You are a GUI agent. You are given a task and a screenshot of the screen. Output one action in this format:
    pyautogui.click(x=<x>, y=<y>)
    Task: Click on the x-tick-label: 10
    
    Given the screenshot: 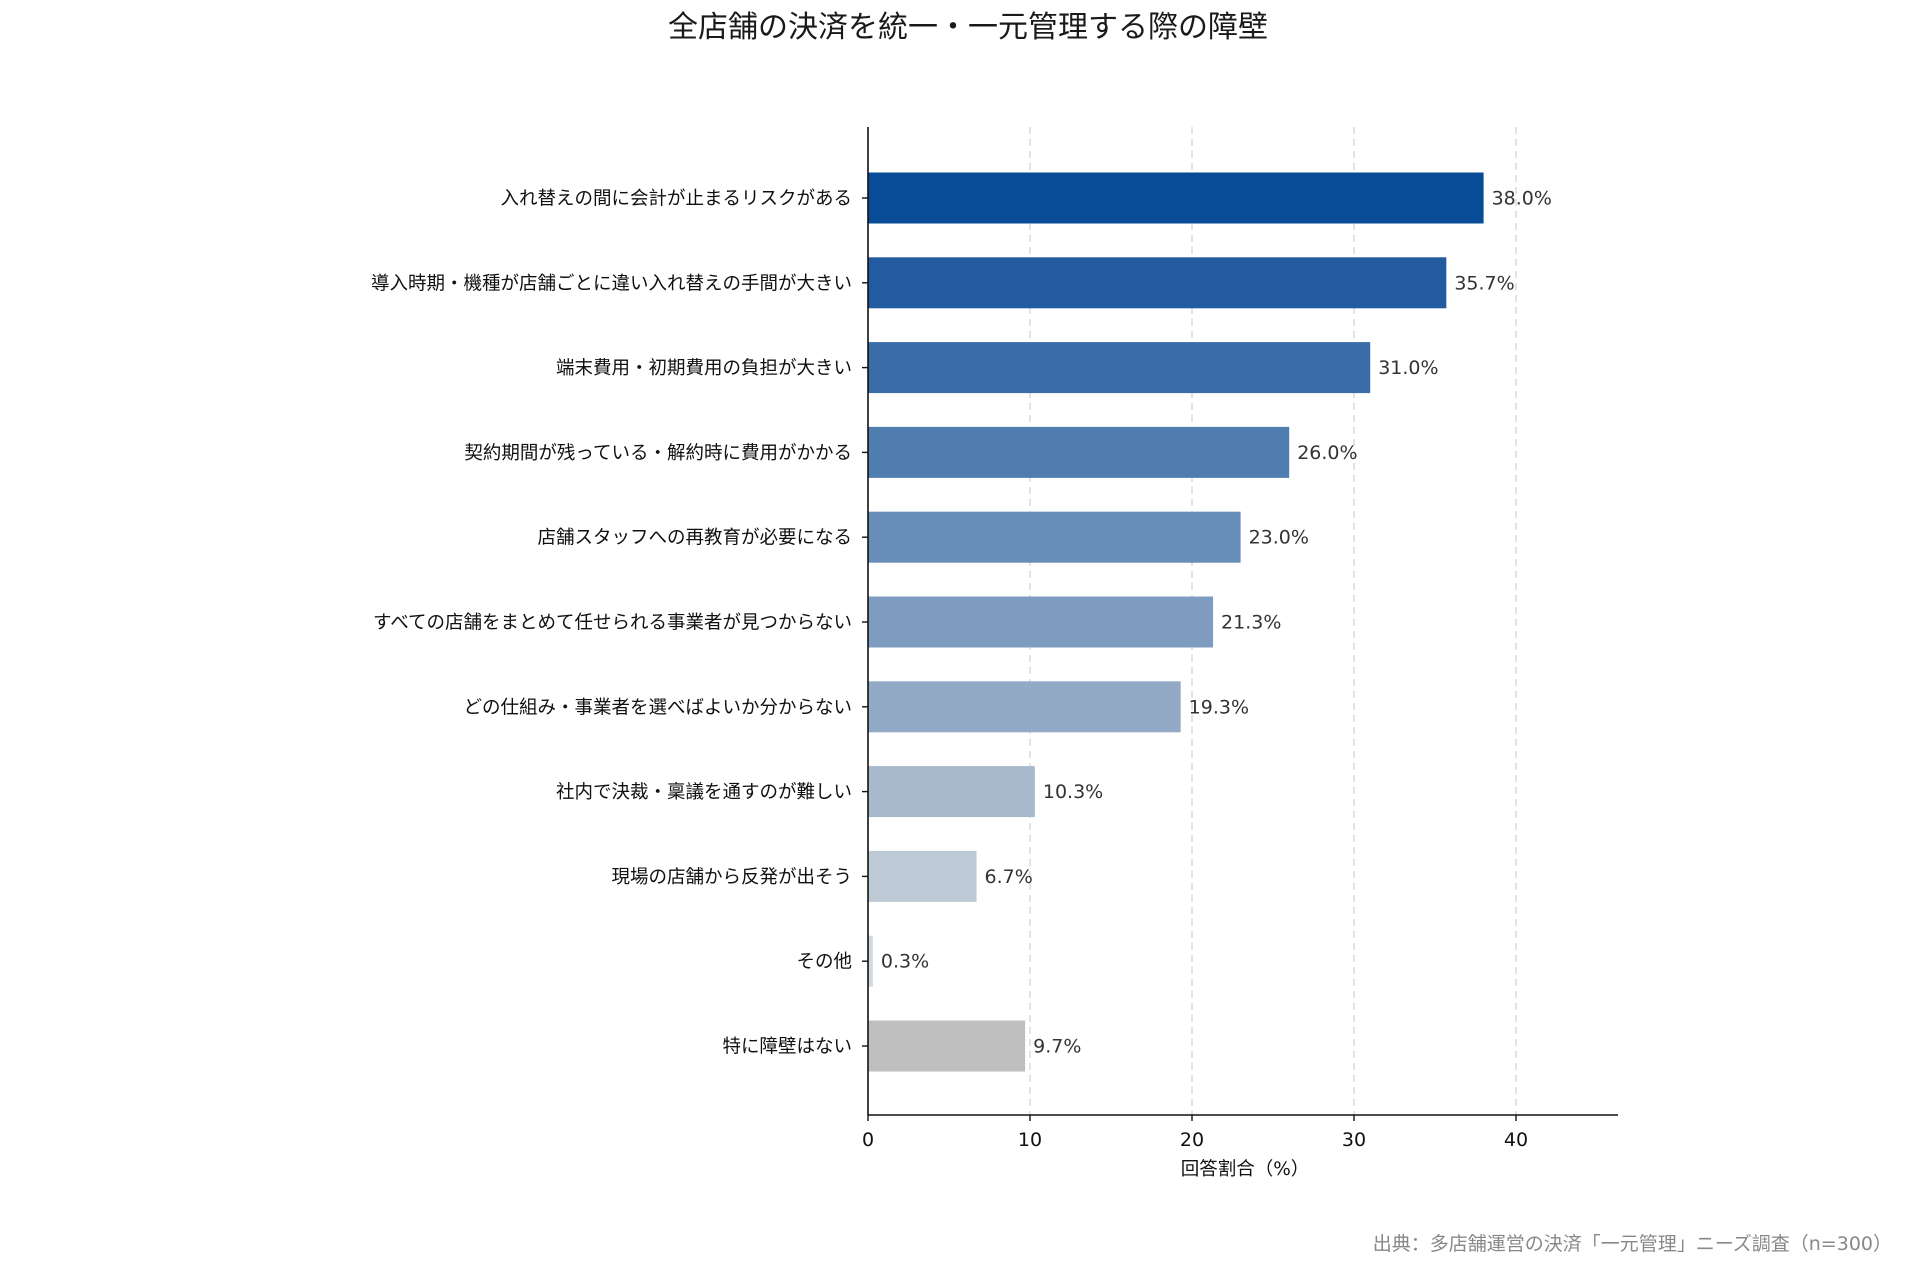 What is the action you would take?
    pyautogui.click(x=1030, y=1140)
    